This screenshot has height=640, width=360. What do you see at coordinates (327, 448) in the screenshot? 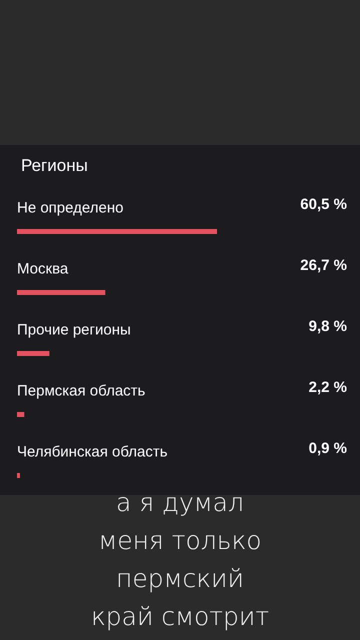
I see `data-label: 0,9 %` at bounding box center [327, 448].